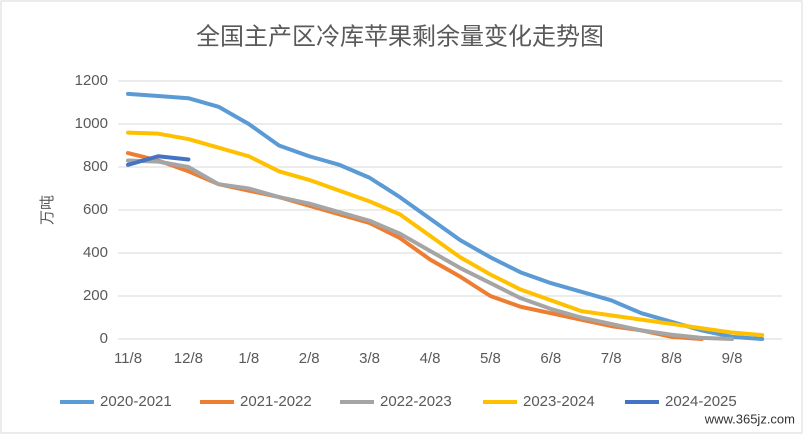 The width and height of the screenshot is (803, 434). Describe the element at coordinates (95, 252) in the screenshot. I see `y-tick-label: 400` at that location.